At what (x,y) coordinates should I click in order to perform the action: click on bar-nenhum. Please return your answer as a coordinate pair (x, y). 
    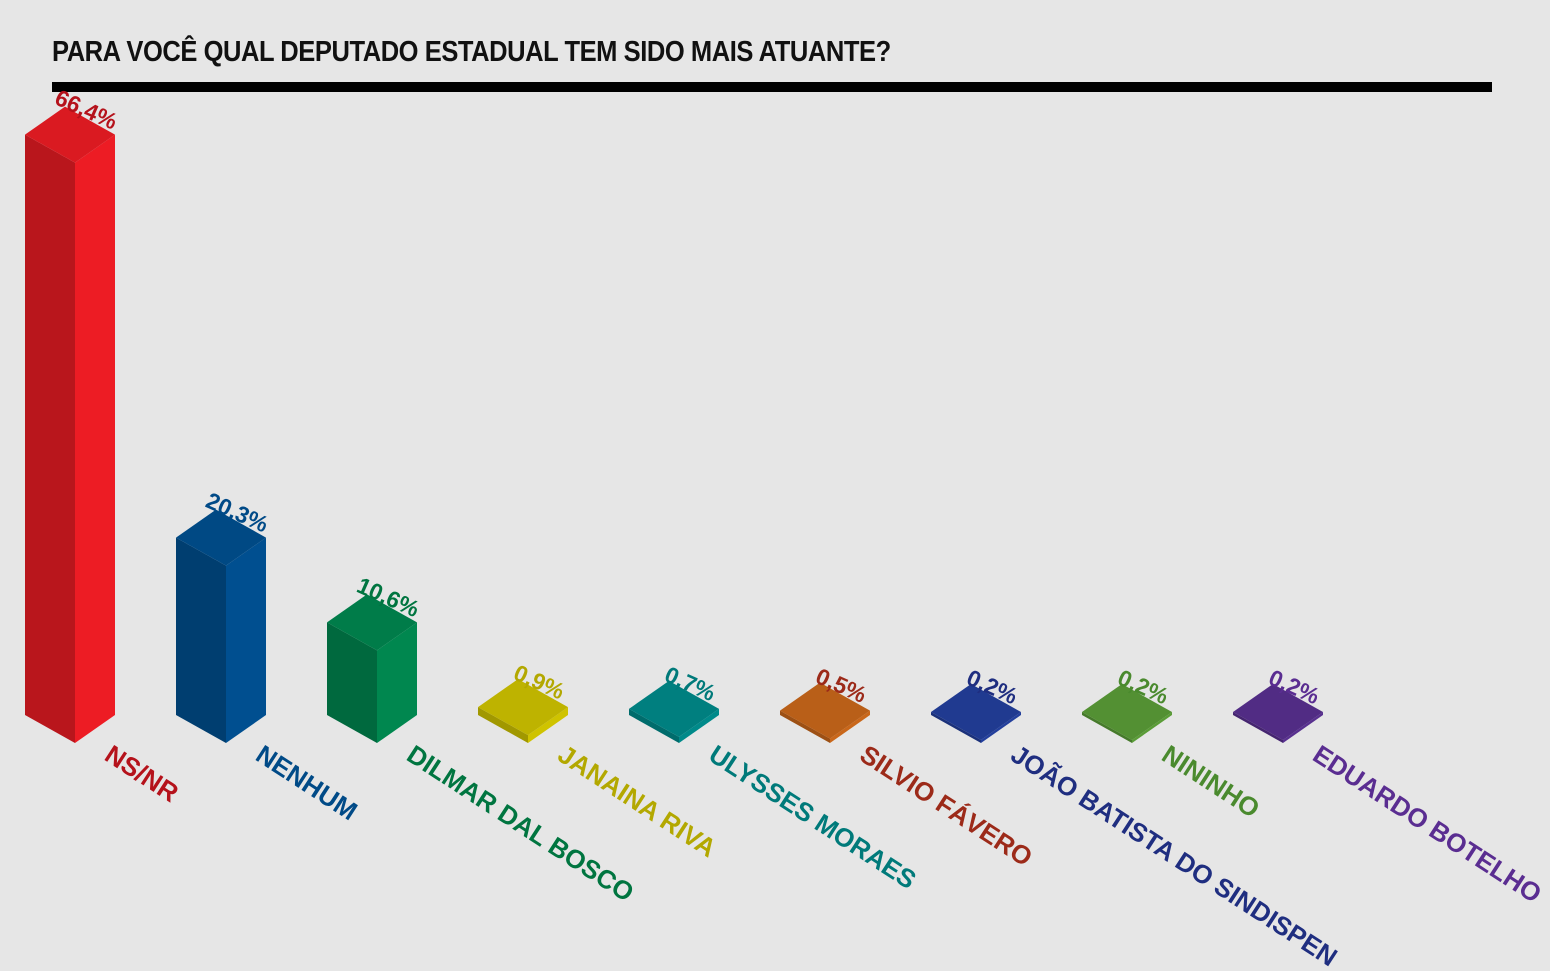
    Looking at the image, I should click on (221, 626).